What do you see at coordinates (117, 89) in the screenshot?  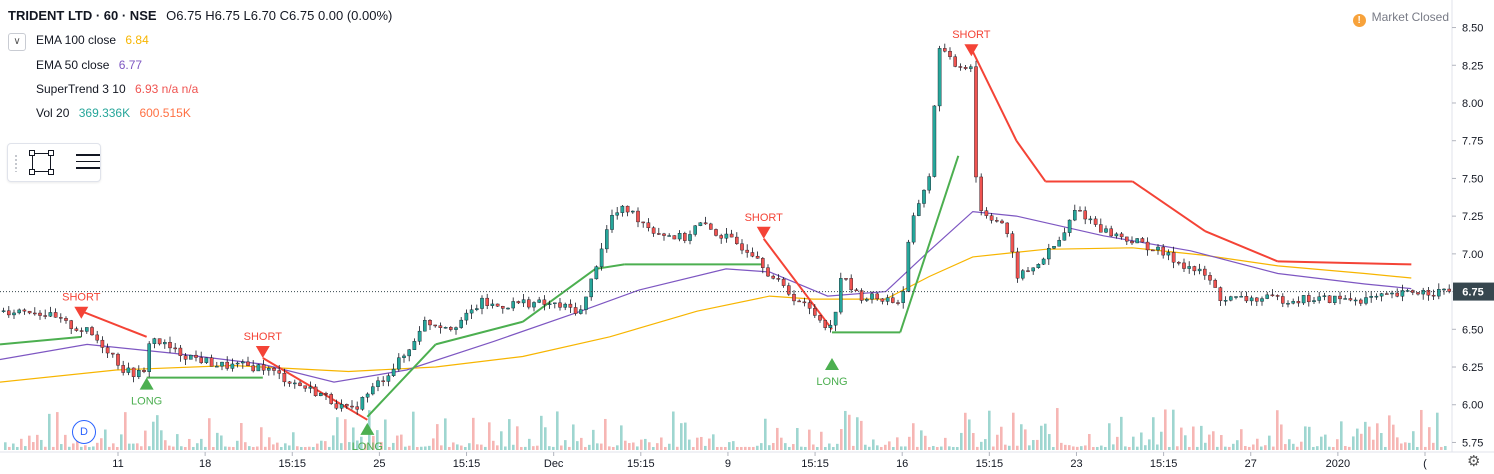 I see `indicator-supertrend: SuperTrend 3 10 6.93 n/a n/a` at bounding box center [117, 89].